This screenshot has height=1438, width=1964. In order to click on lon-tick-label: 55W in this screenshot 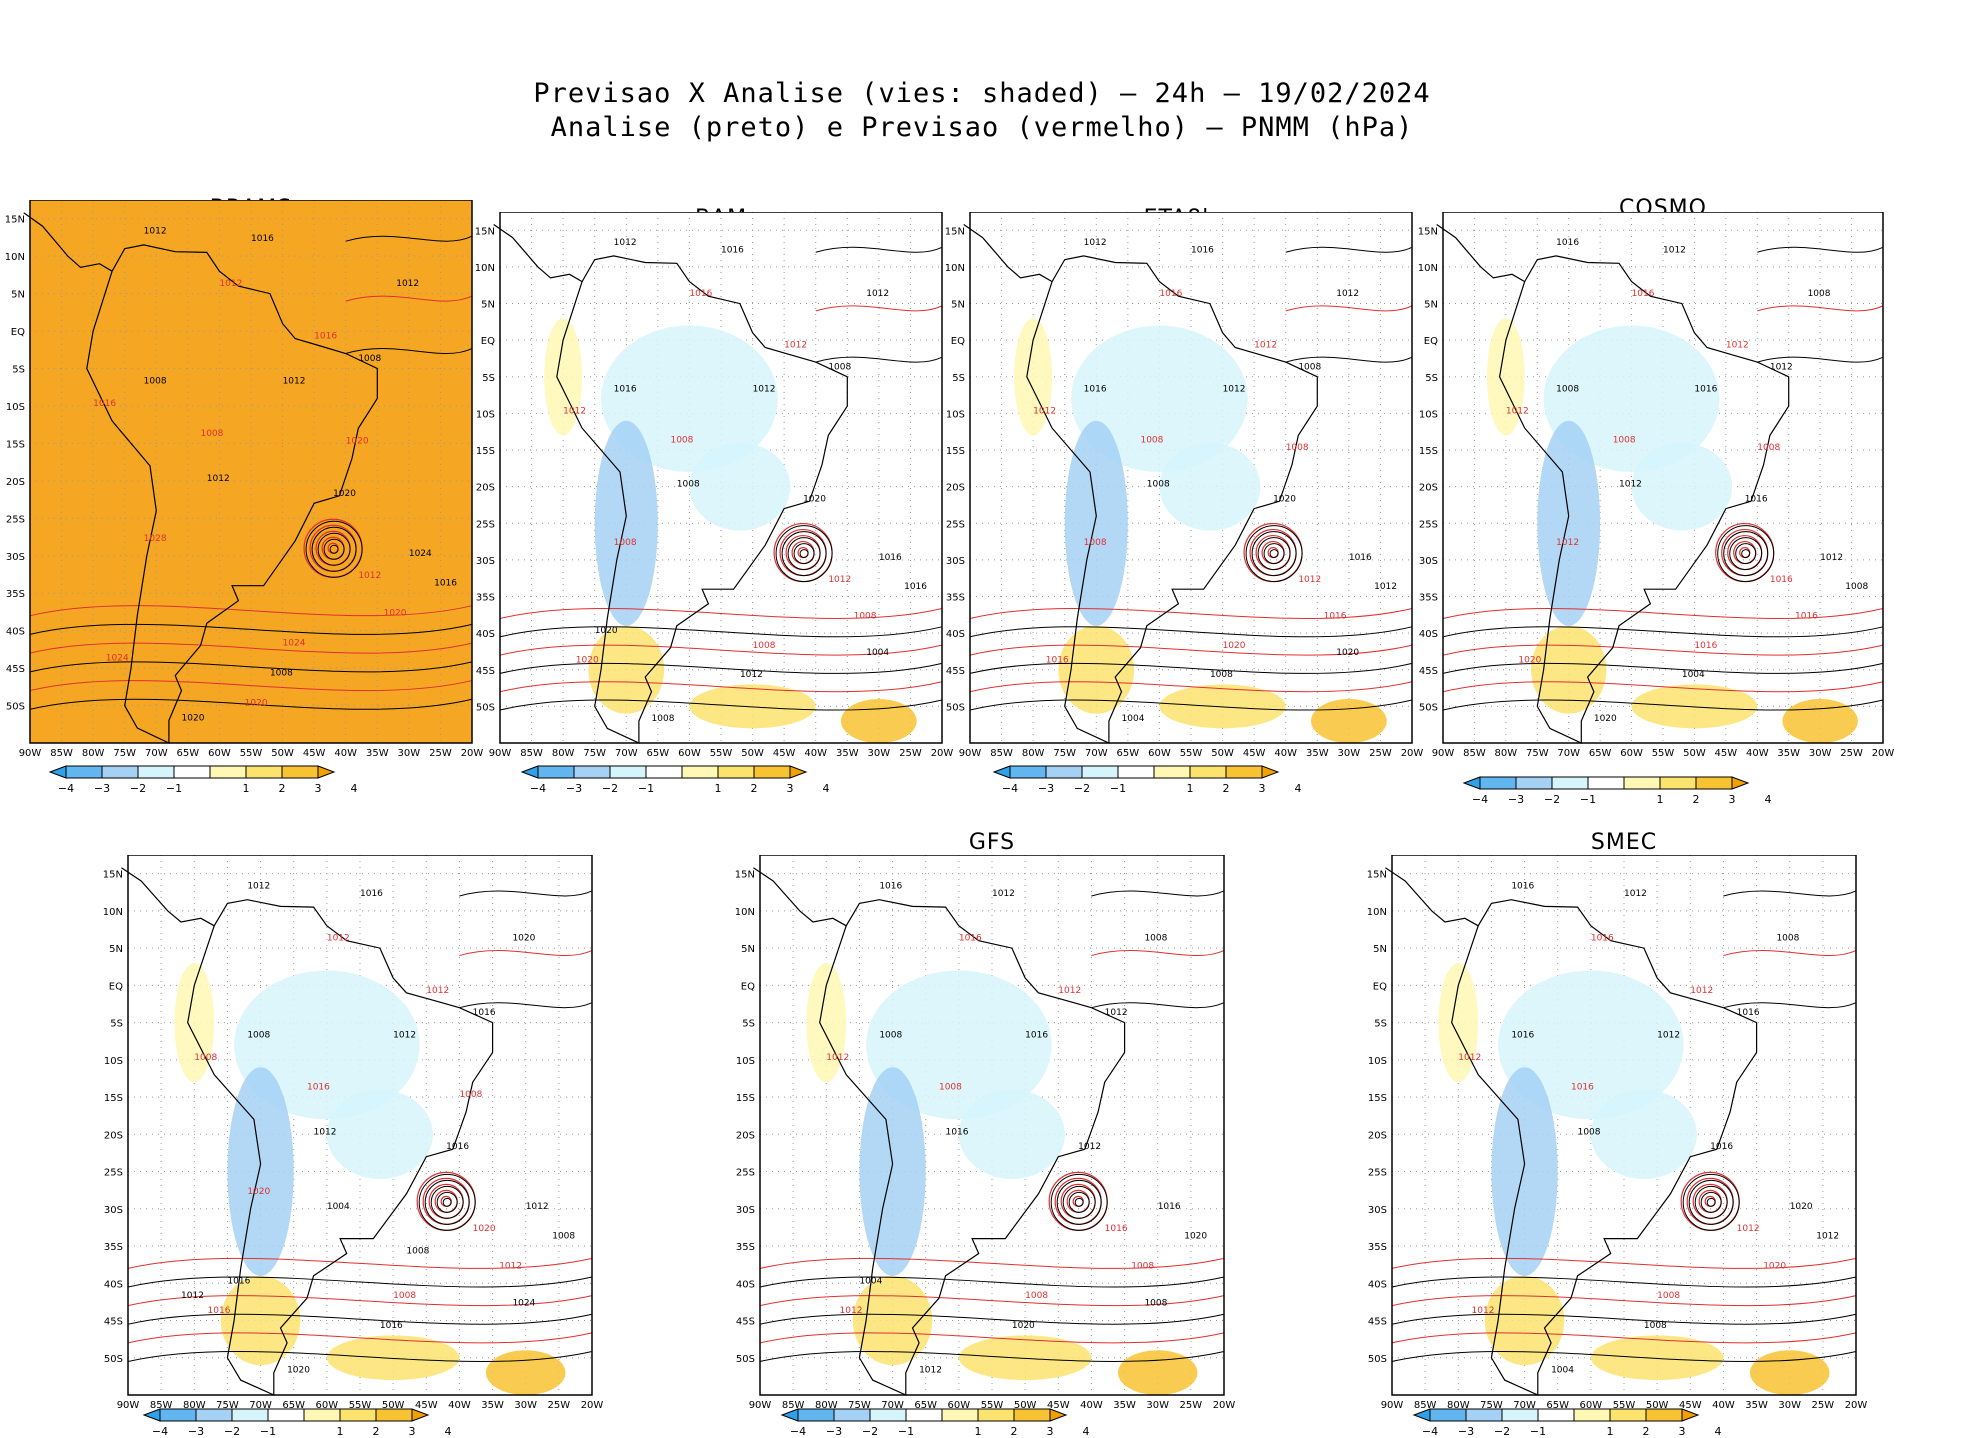, I will do `click(992, 1405)`.